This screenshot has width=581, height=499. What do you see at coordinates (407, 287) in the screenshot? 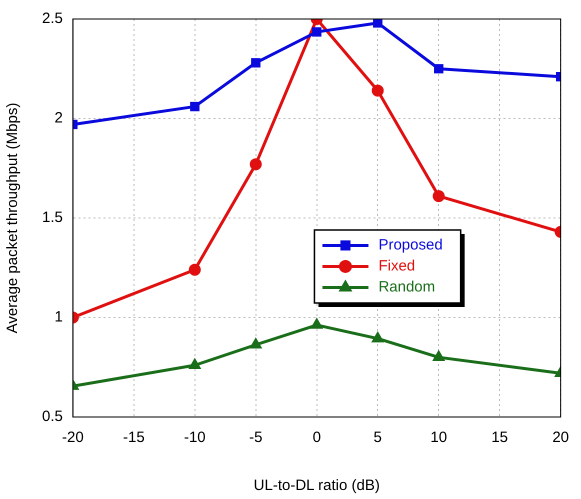
I see `legend-label: Random` at bounding box center [407, 287].